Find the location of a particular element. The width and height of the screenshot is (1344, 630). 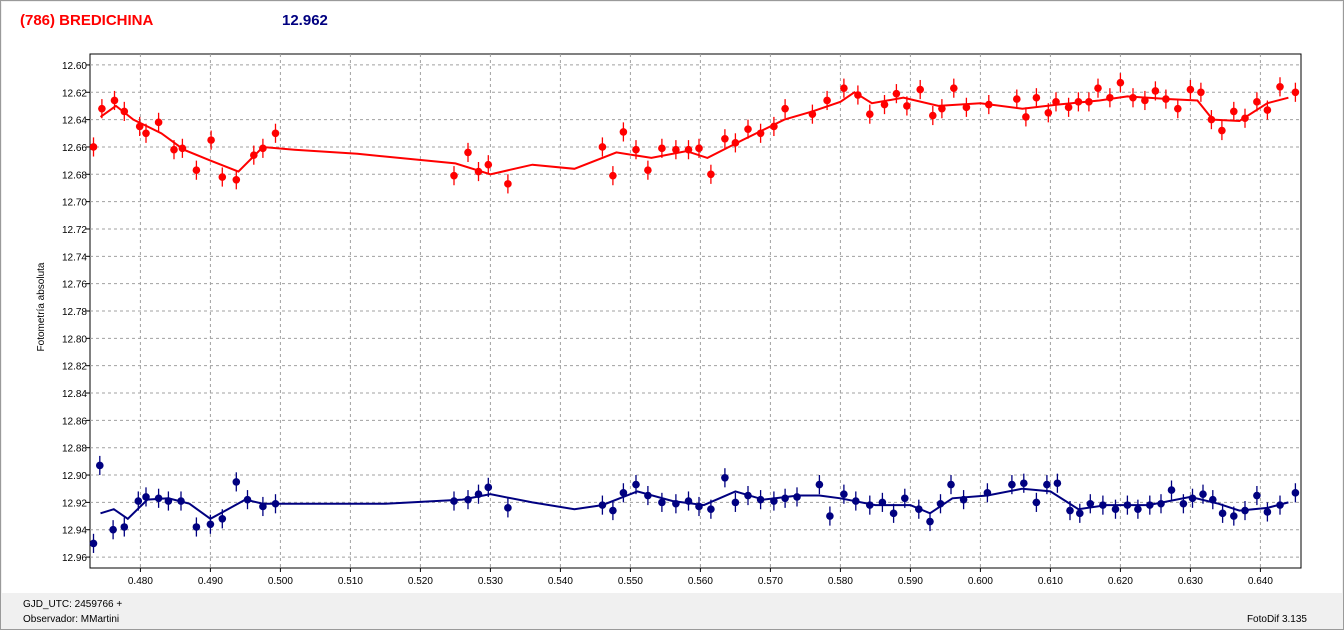

x-tick-label: 0.530 is located at coordinates (490, 581).